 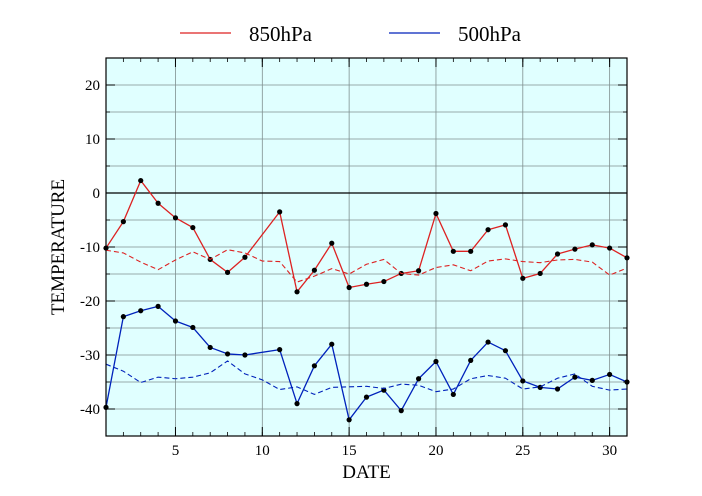 I want to click on x-tick-label: 25, so click(x=522, y=451).